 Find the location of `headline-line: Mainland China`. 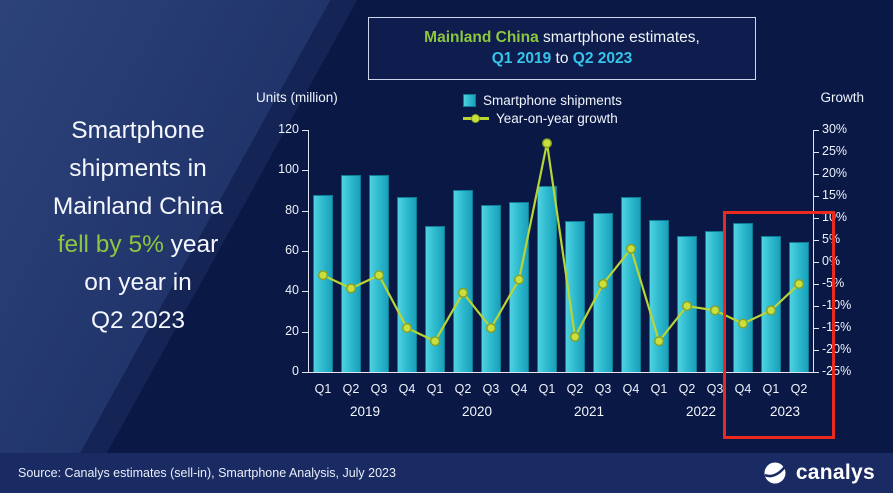

headline-line: Mainland China is located at coordinates (138, 207).